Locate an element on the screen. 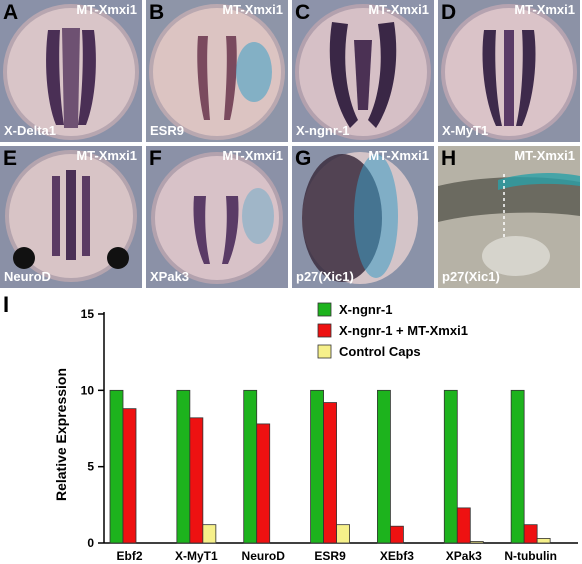  panel-letter: A is located at coordinates (11, 12).